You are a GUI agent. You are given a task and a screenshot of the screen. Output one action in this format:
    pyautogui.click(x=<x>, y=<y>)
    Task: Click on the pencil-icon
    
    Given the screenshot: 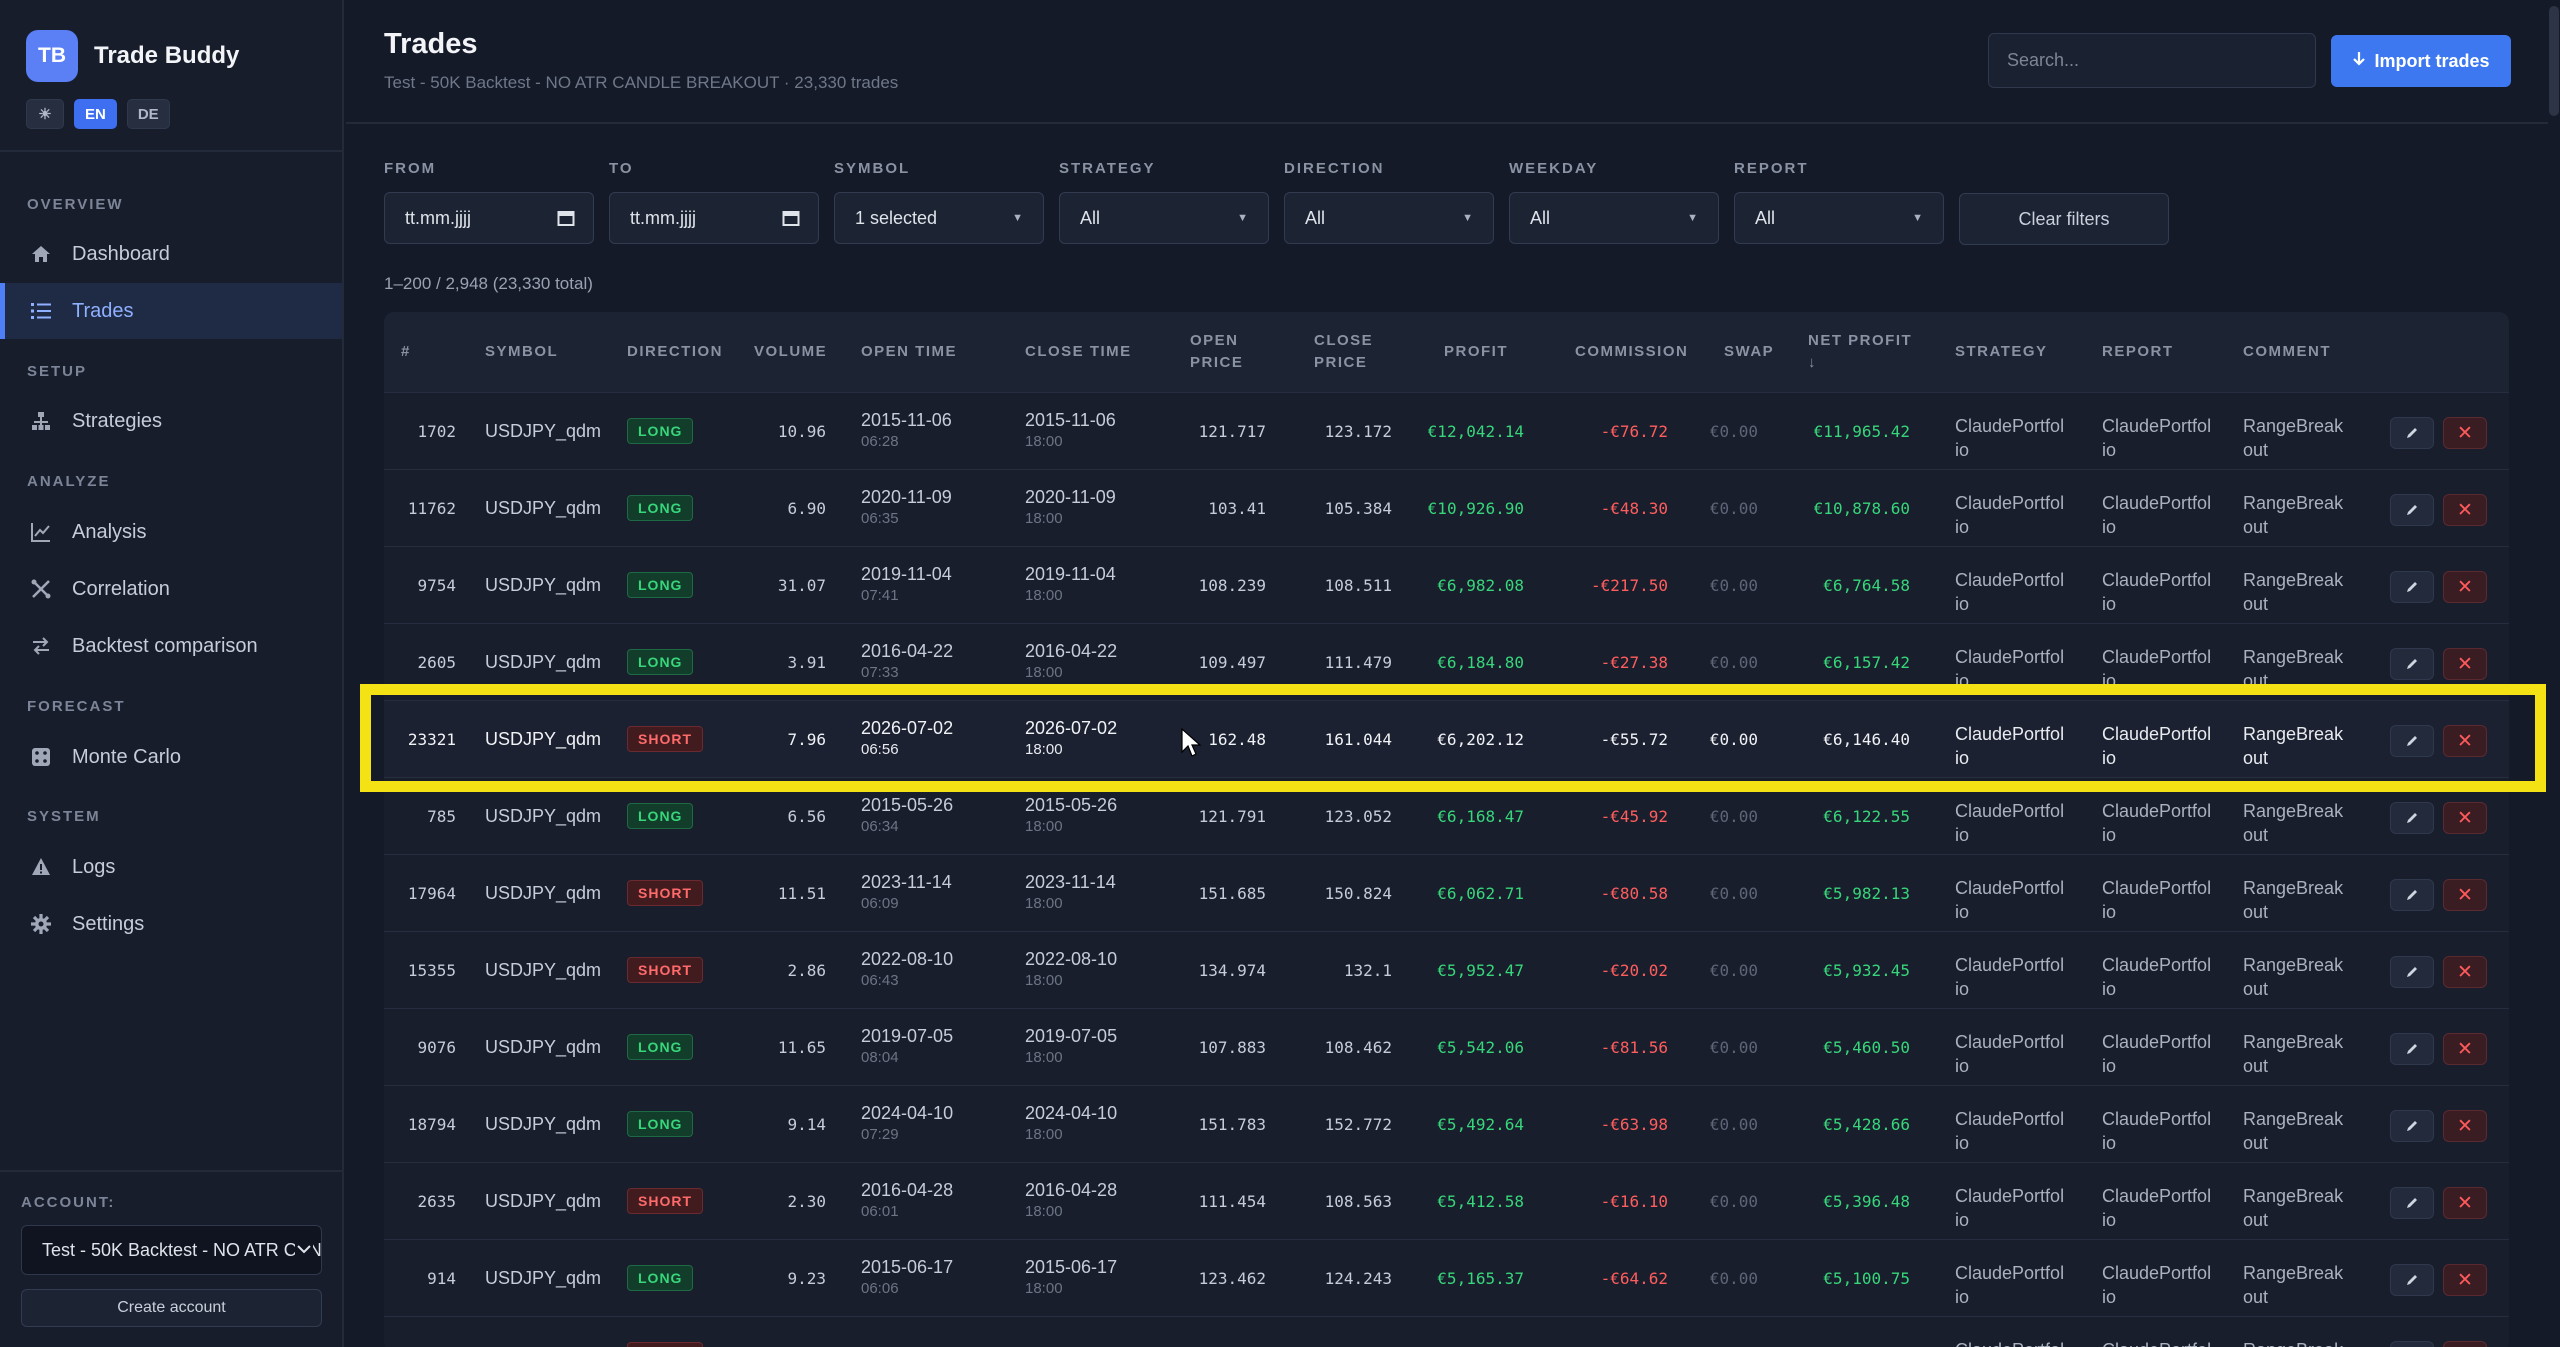 What is the action you would take?
    pyautogui.click(x=2412, y=895)
    